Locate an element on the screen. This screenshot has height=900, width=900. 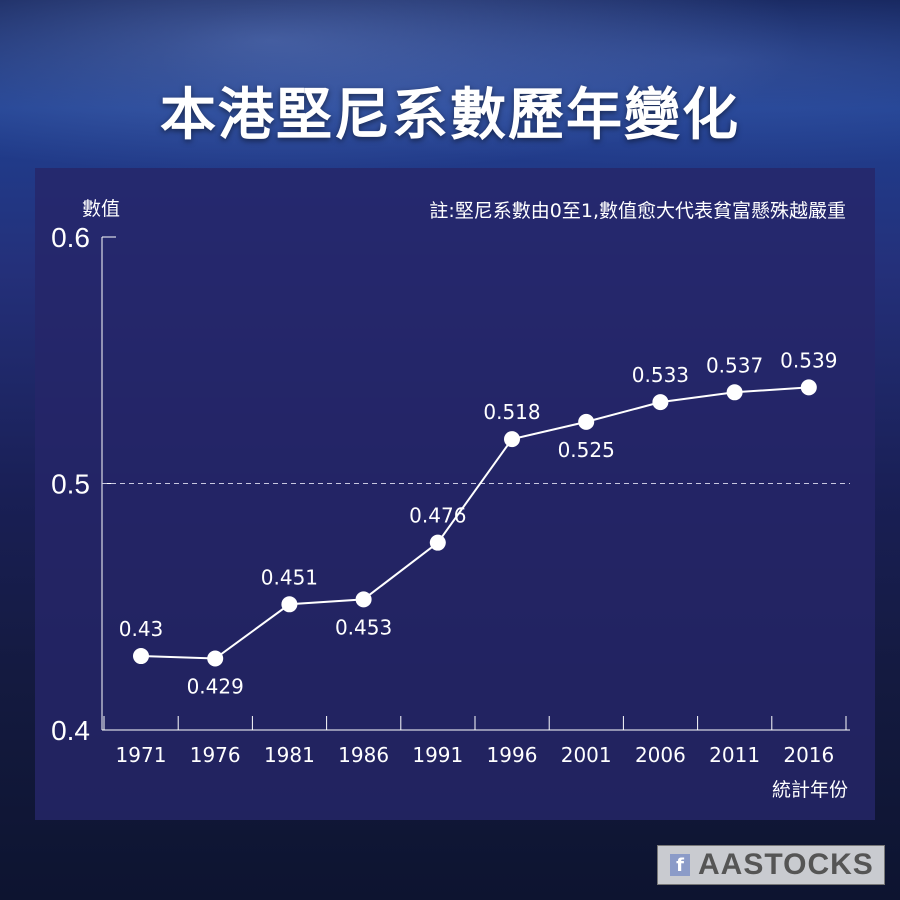
y-tick-label: 0.4 is located at coordinates (70, 730).